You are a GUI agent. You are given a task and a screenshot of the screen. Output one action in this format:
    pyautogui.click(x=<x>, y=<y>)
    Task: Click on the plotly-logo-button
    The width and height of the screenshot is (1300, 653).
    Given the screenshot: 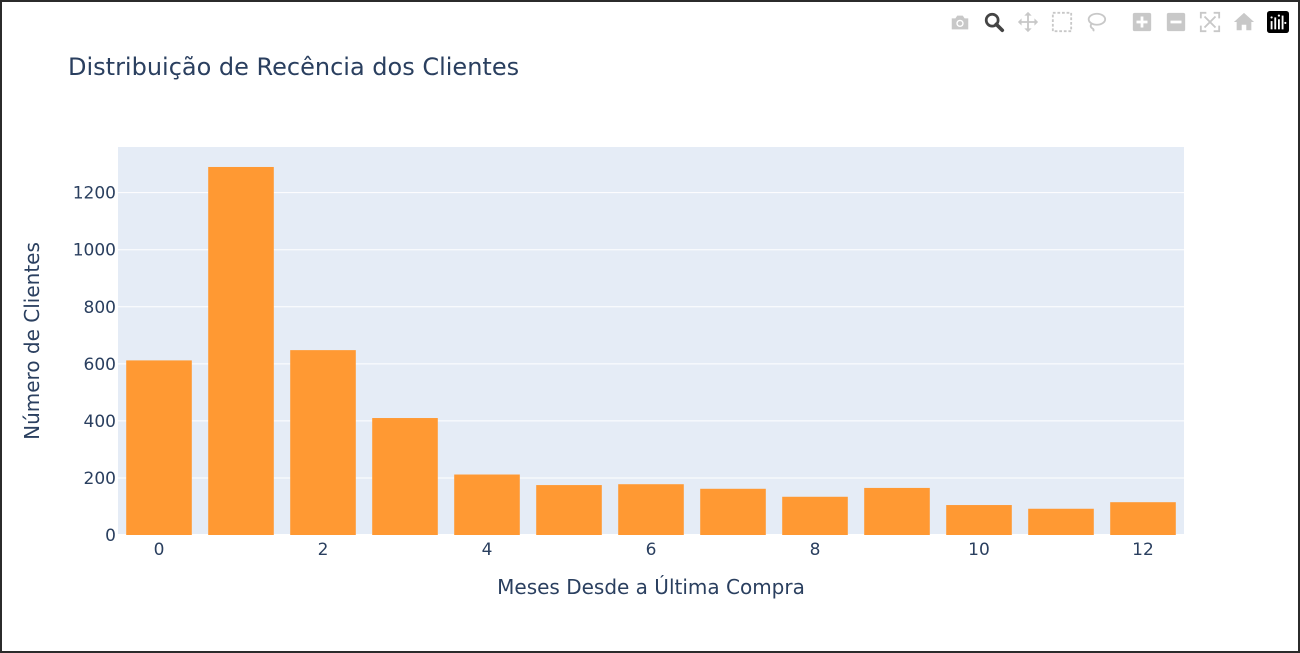 What is the action you would take?
    pyautogui.click(x=1278, y=22)
    